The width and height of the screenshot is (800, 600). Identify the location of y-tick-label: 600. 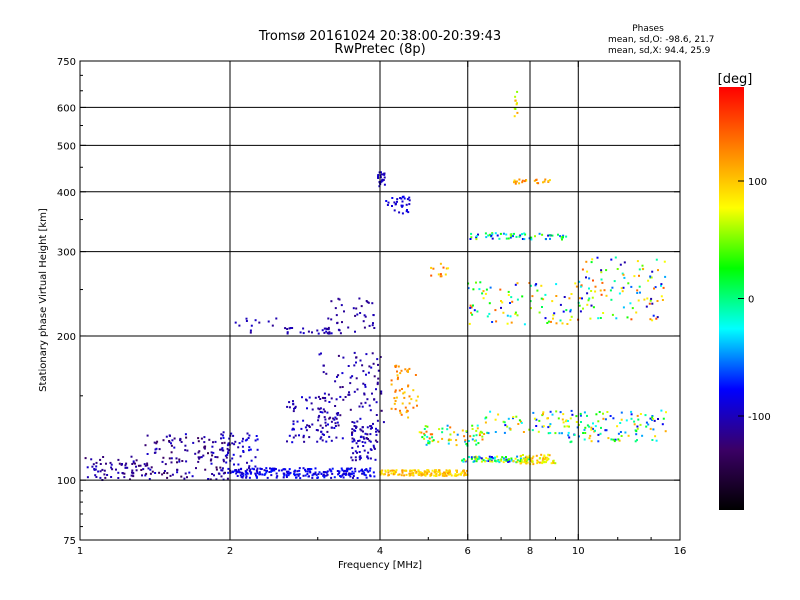
(66, 108).